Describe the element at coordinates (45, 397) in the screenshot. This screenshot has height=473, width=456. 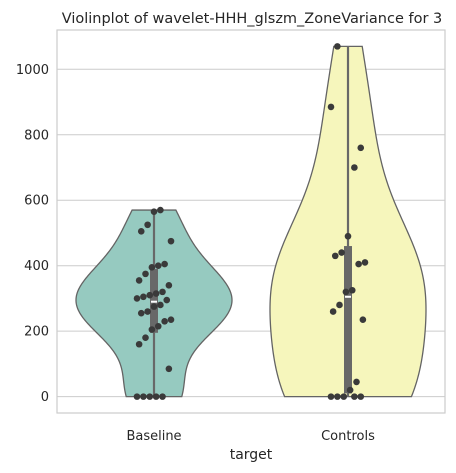
I see `y-tick-label: 0` at that location.